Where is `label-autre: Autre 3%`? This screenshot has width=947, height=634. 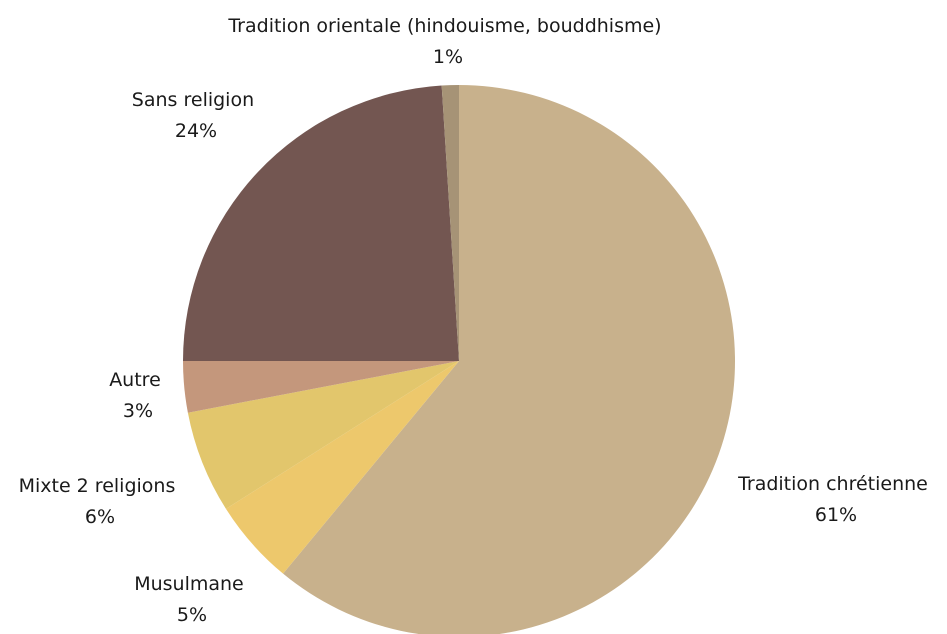 label-autre: Autre 3% is located at coordinates (138, 395).